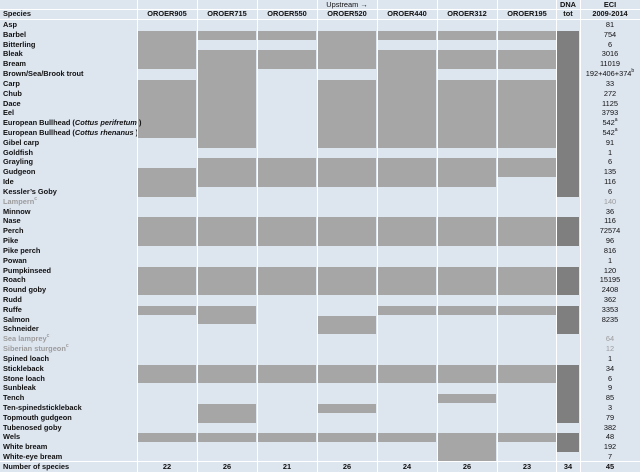 This screenshot has width=640, height=472. I want to click on dna-total: 34, so click(568, 466).